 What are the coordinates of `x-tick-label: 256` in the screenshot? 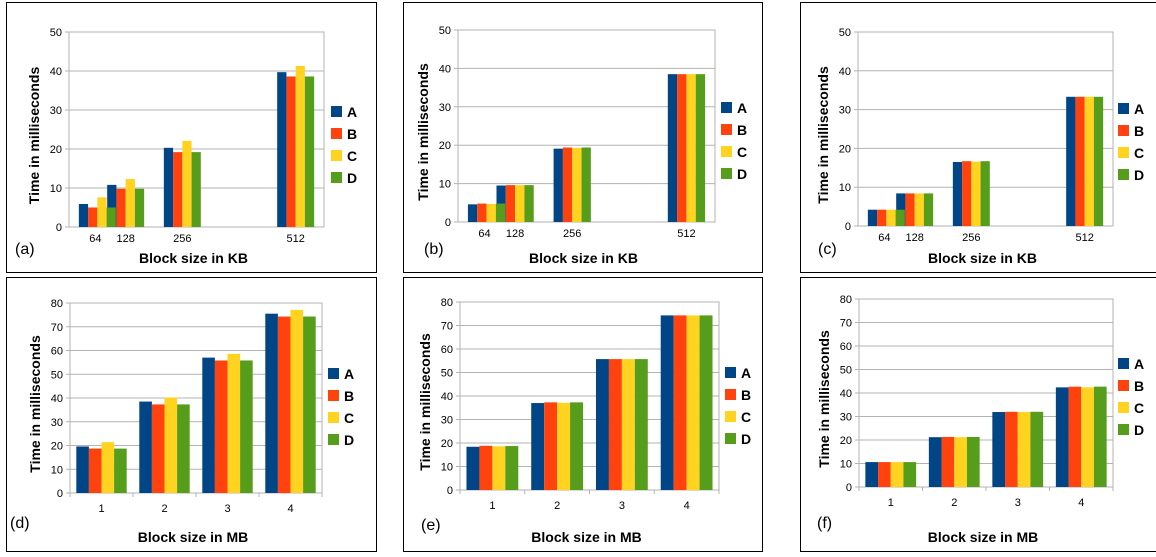 It's located at (182, 239).